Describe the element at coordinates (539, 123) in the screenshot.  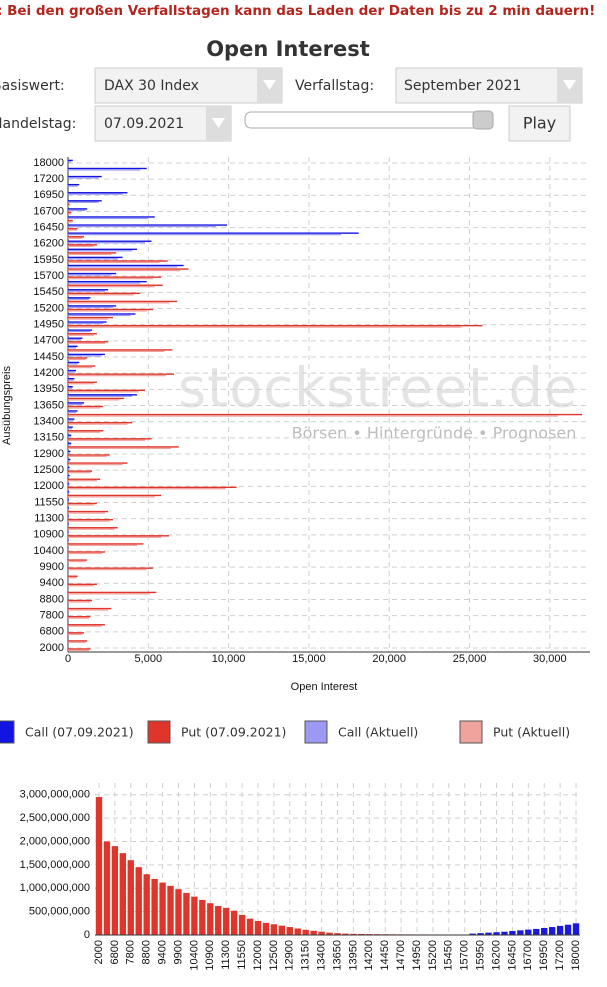
I see `play-button: Play` at that location.